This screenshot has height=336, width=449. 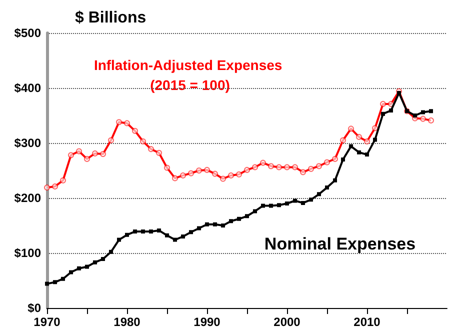 What do you see at coordinates (207, 322) in the screenshot?
I see `x-tick-label: 1990` at bounding box center [207, 322].